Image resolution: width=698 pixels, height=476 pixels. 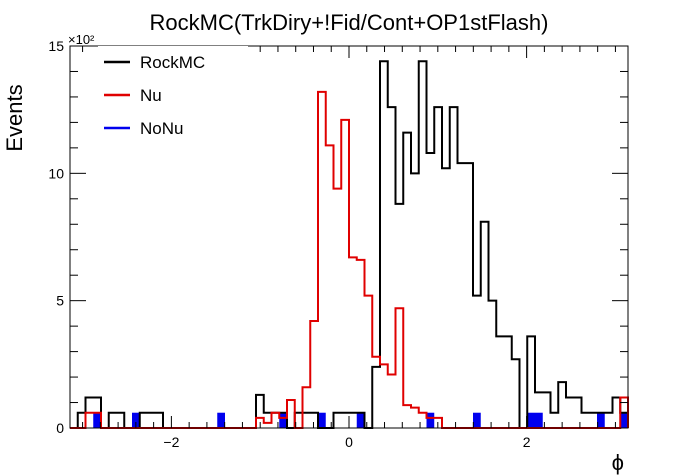 What do you see at coordinates (172, 62) in the screenshot?
I see `legend-label: RockMC` at bounding box center [172, 62].